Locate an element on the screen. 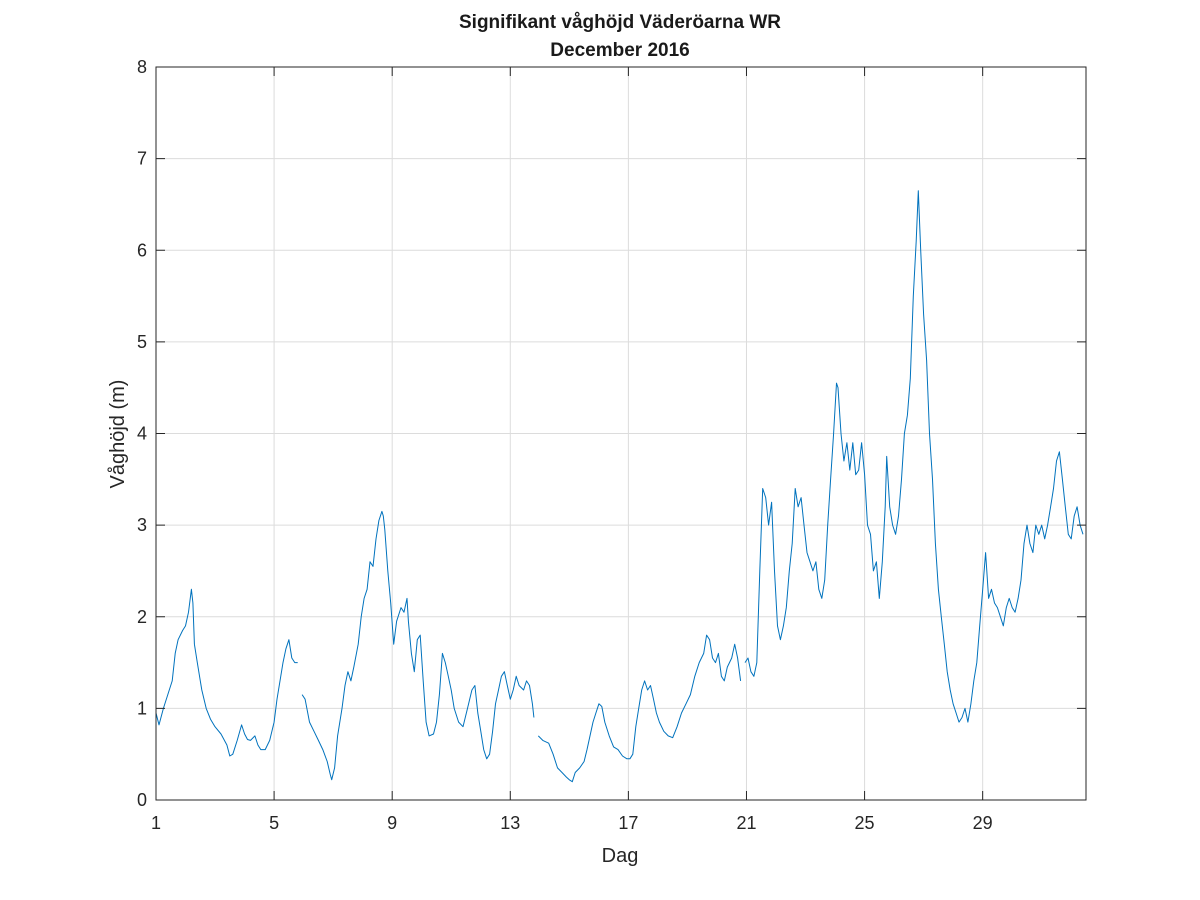  x-tick-label: 1 is located at coordinates (156, 823).